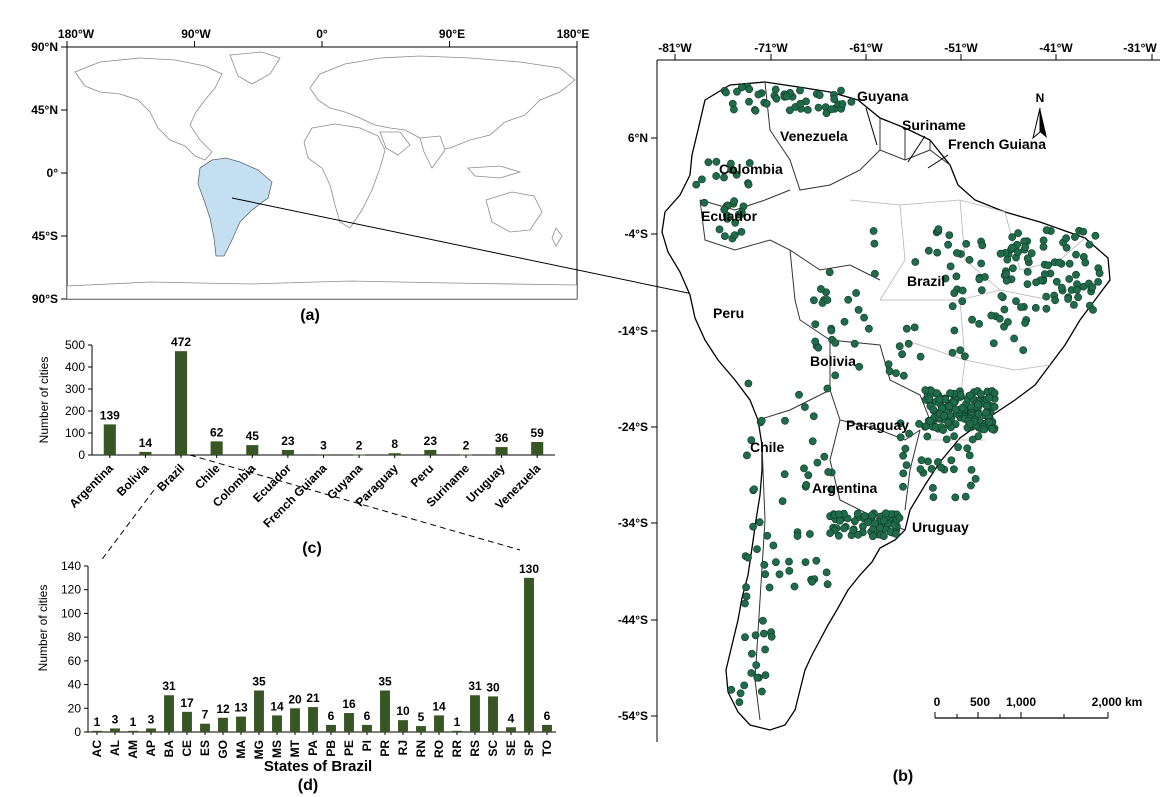 This screenshot has height=797, width=1170. Describe the element at coordinates (75, 389) in the screenshot. I see `y-tick-label: 300` at that location.